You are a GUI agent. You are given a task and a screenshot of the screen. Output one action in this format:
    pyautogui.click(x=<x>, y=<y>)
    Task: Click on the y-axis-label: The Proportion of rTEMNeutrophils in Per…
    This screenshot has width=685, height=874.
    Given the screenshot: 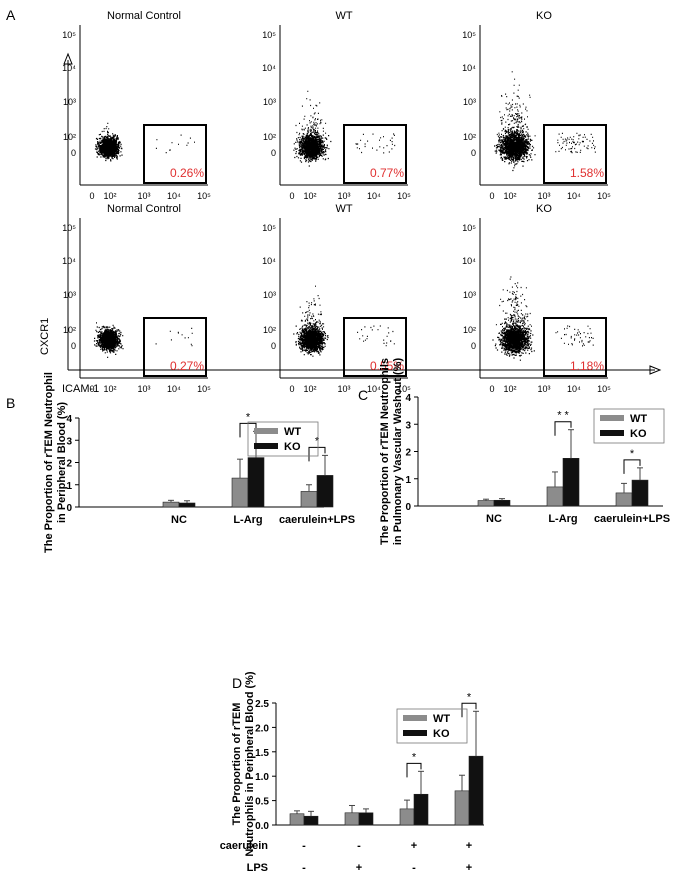 What is the action you would take?
    pyautogui.click(x=243, y=764)
    